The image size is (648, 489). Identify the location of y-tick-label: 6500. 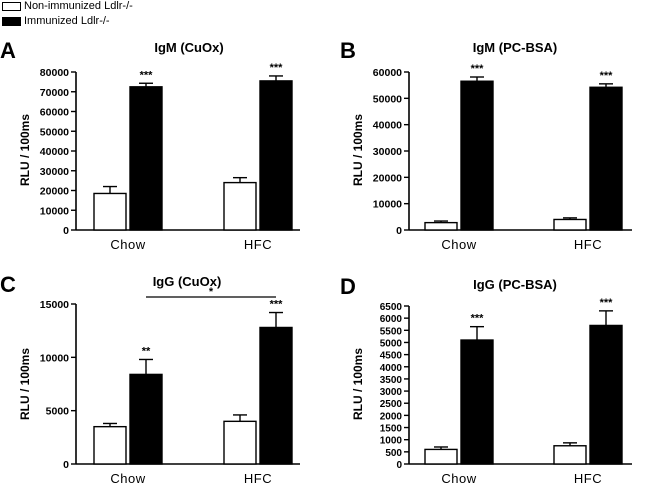
(391, 307).